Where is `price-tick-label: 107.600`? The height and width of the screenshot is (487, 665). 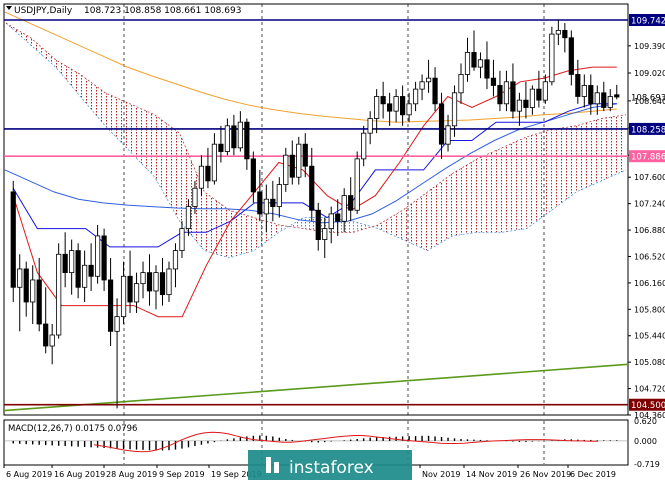
price-tick-label: 107.600 is located at coordinates (649, 177).